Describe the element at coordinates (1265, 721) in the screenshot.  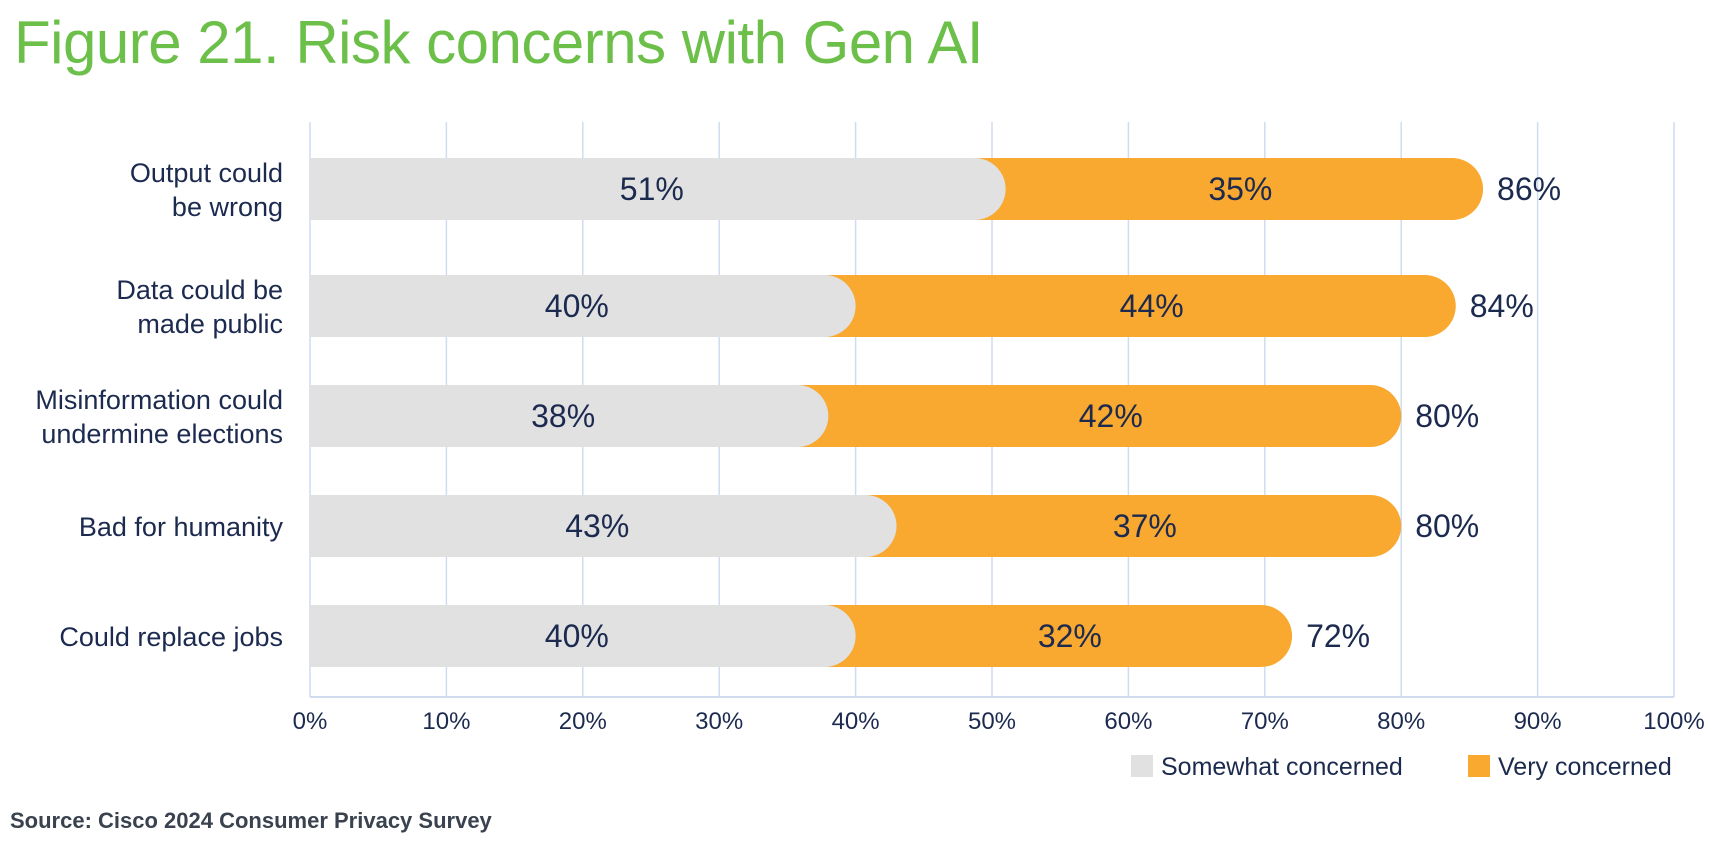
I see `x-tick-label: 70%` at that location.